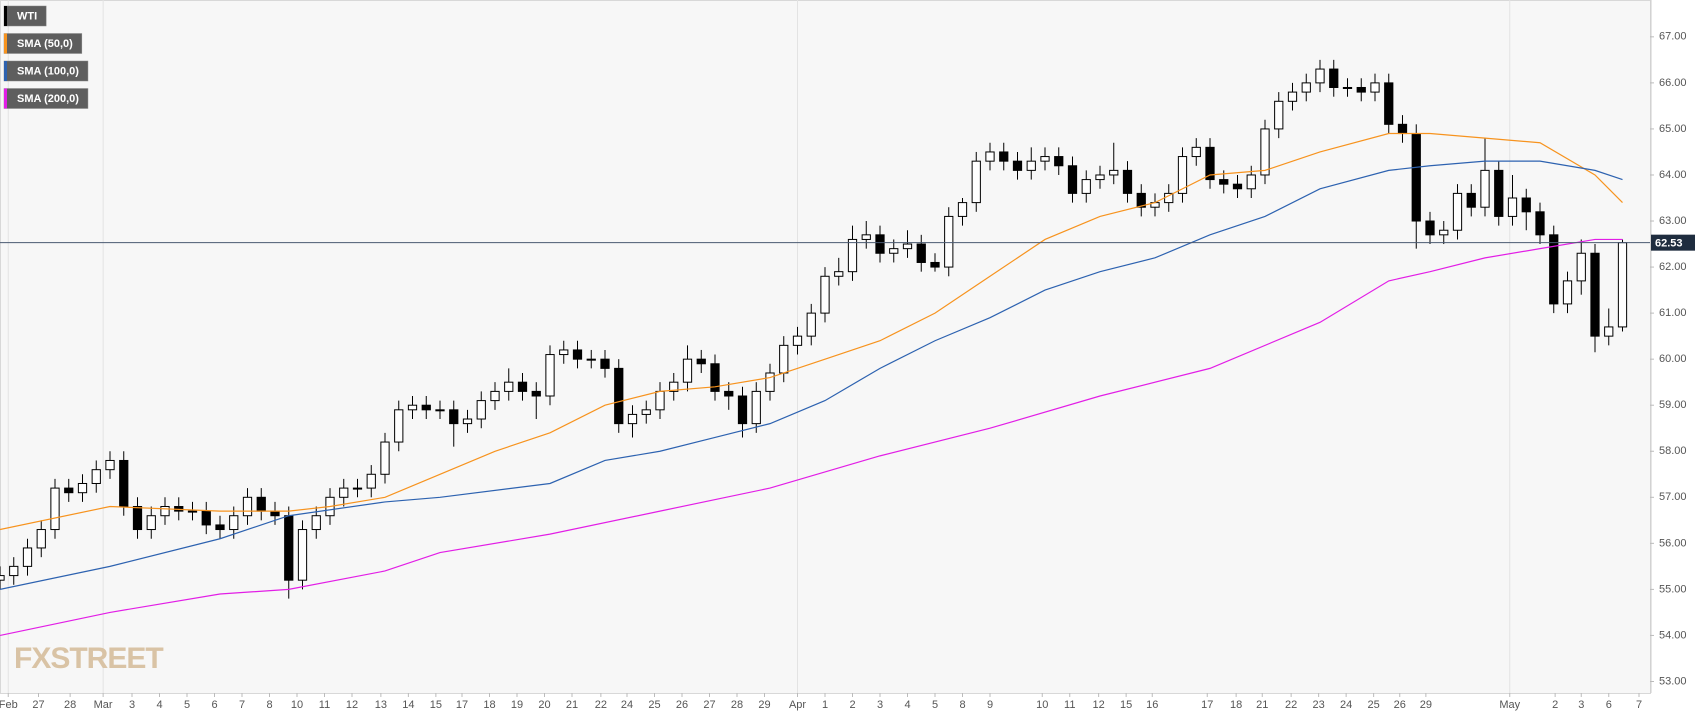  What do you see at coordinates (852, 705) in the screenshot?
I see `x-tick-label: 2` at bounding box center [852, 705].